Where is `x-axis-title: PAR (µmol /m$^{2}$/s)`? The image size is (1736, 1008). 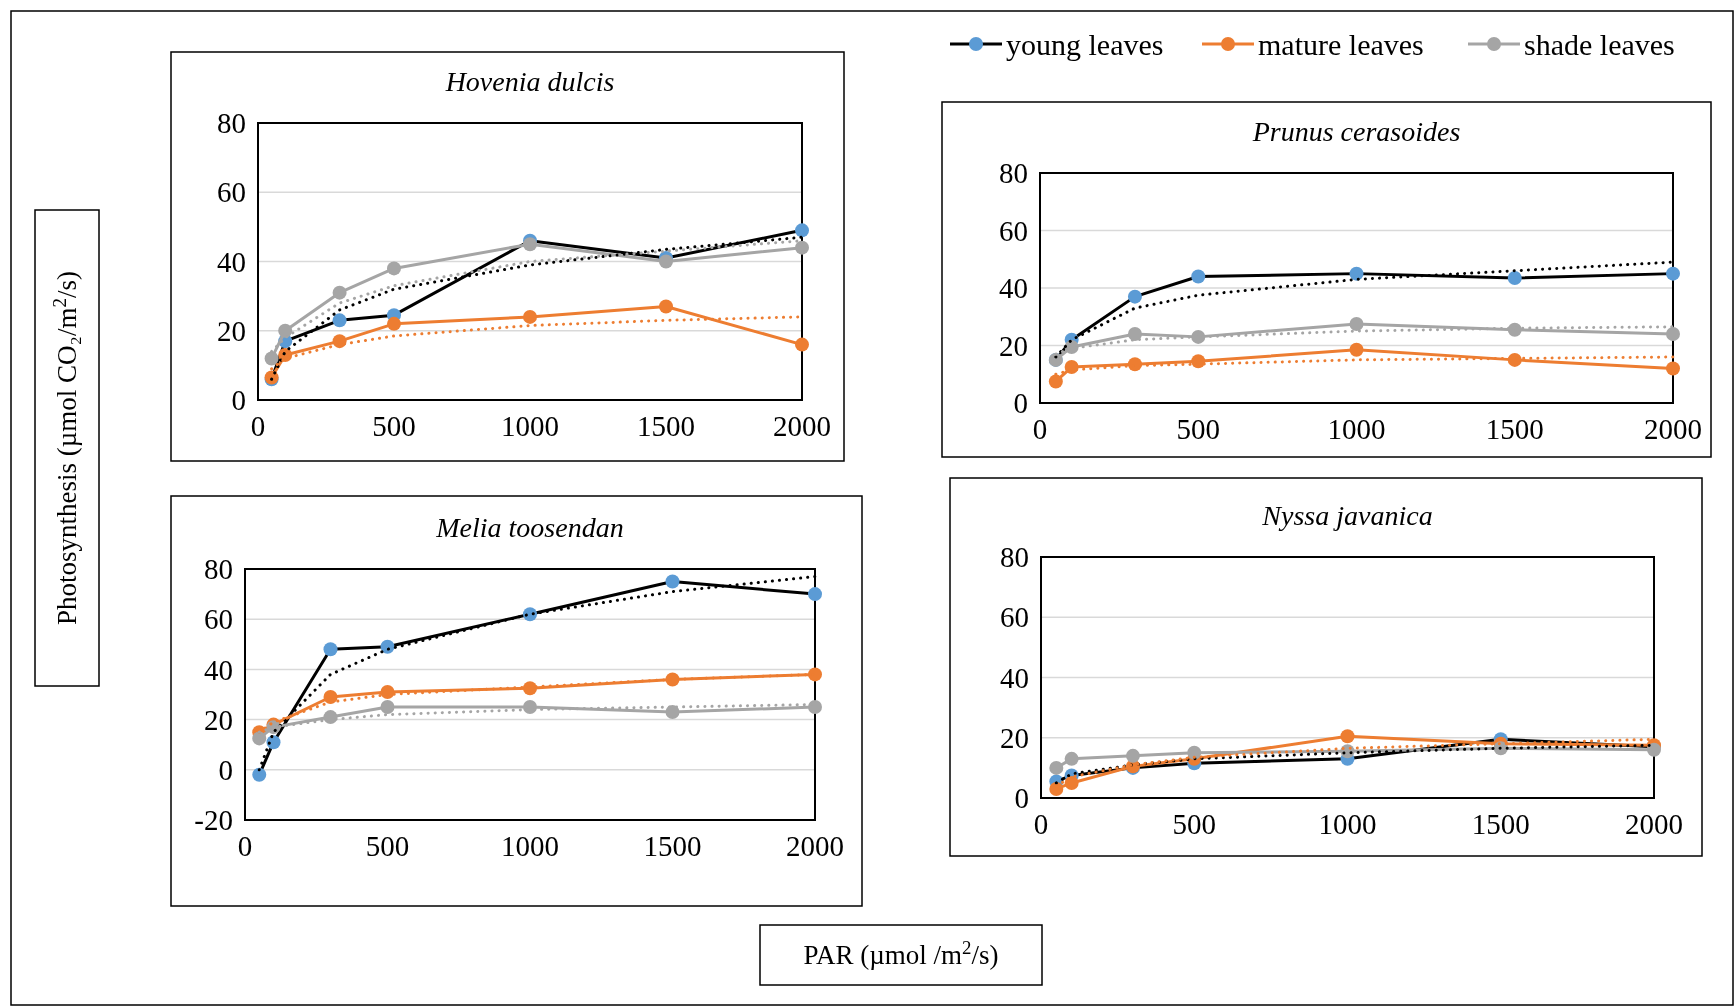 x-axis-title: PAR (µmol /m$^{2}$/s) is located at coordinates (901, 953).